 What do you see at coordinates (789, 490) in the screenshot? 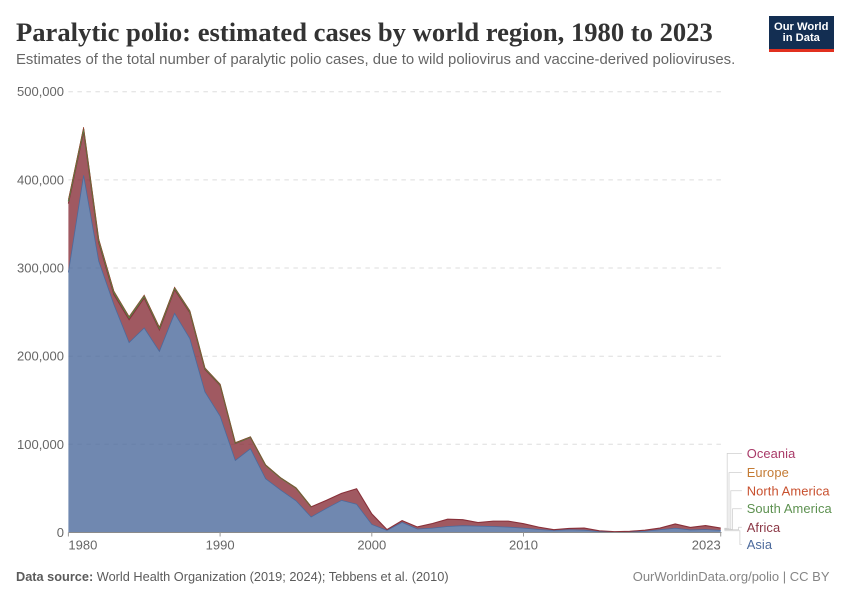
I see `svg-text: North America` at bounding box center [789, 490].